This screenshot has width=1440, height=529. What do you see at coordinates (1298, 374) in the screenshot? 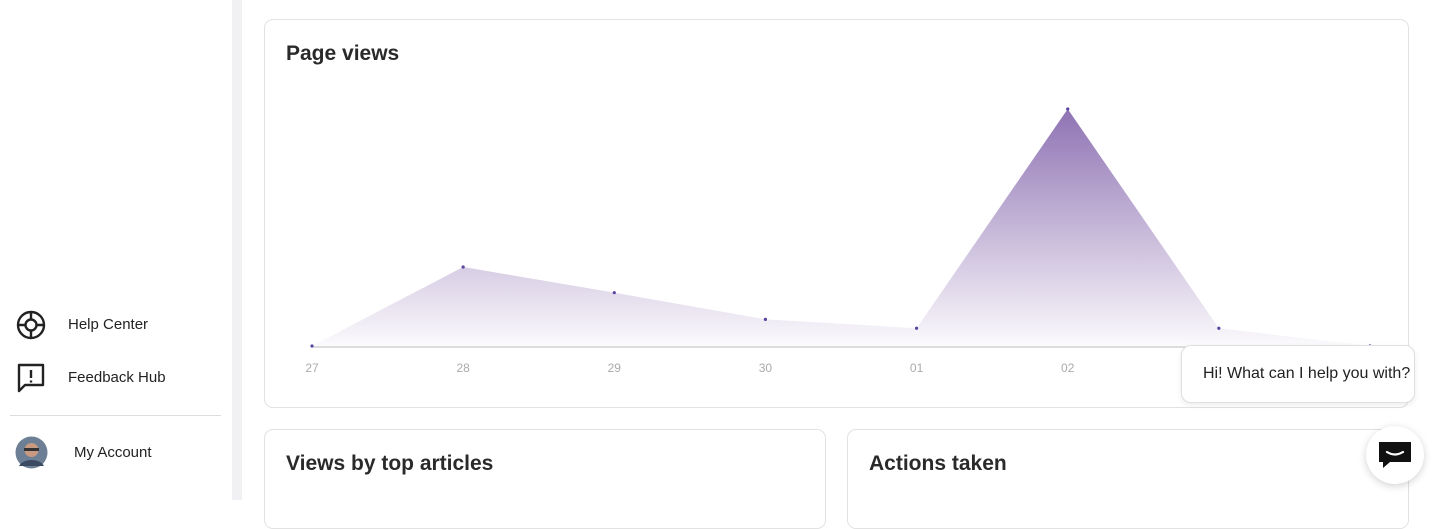
I see `chat-bubble: Hi! What can I help you with?` at bounding box center [1298, 374].